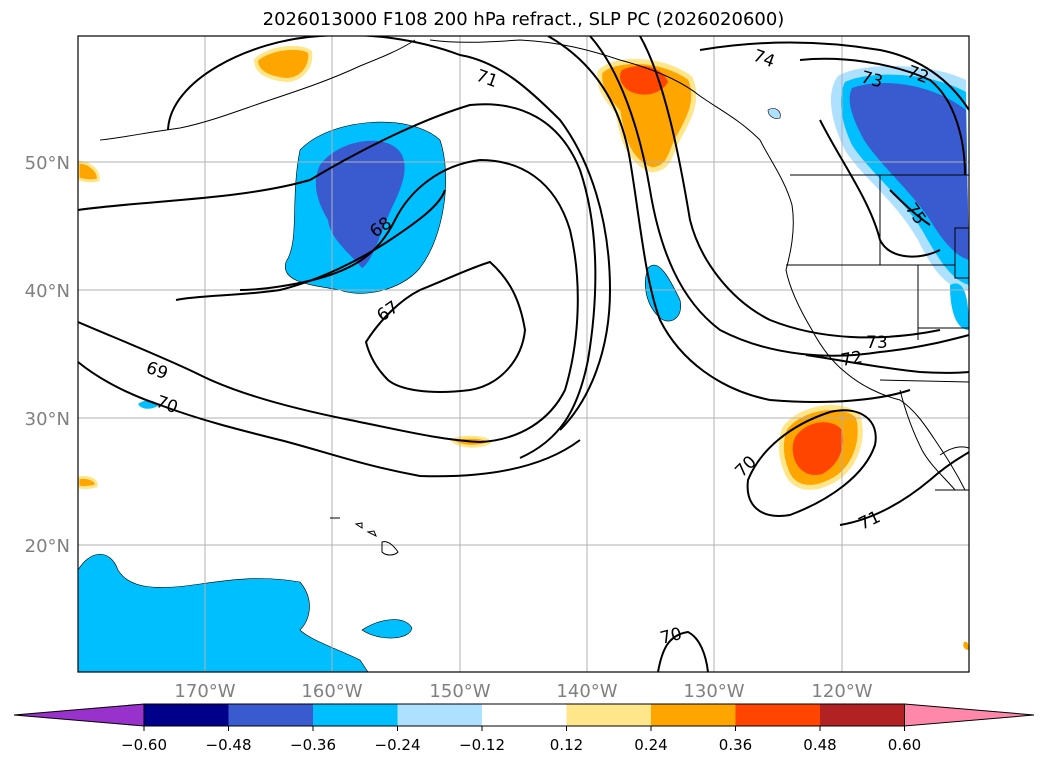  I want to click on colorbar-extend-high, so click(969, 715).